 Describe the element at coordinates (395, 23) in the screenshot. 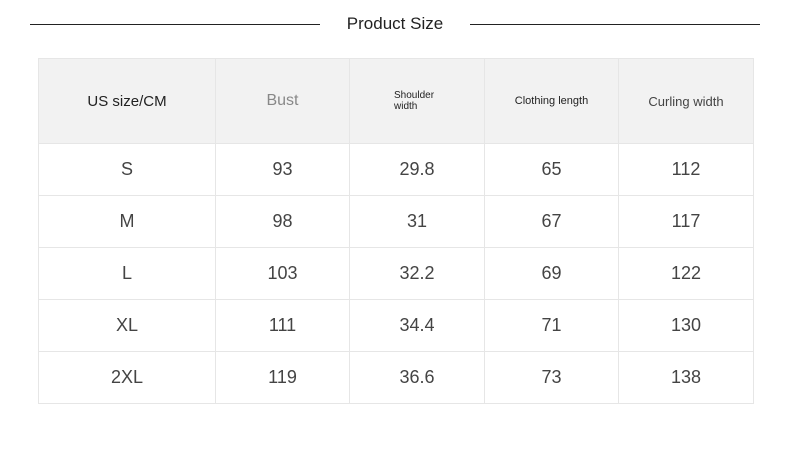

I see `title: Product Size` at that location.